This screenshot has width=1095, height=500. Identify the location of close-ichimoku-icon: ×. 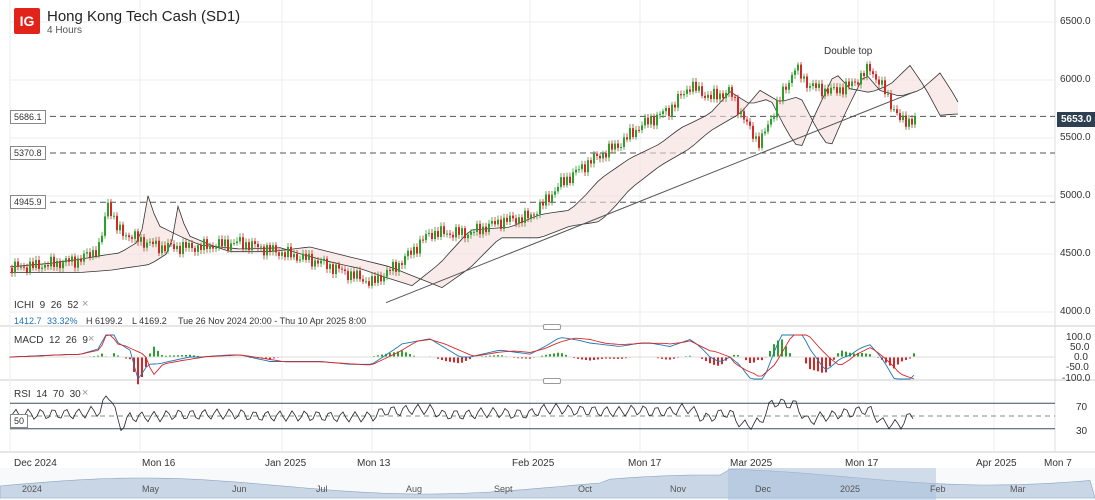
(85, 304).